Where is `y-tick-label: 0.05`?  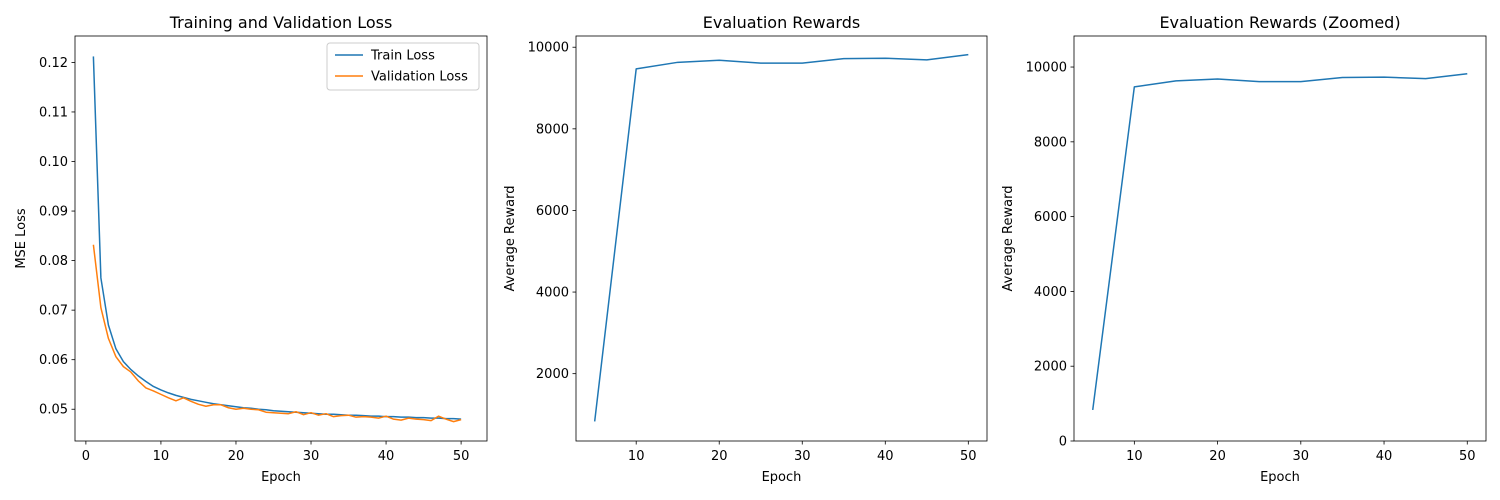
y-tick-label: 0.05 is located at coordinates (53, 410).